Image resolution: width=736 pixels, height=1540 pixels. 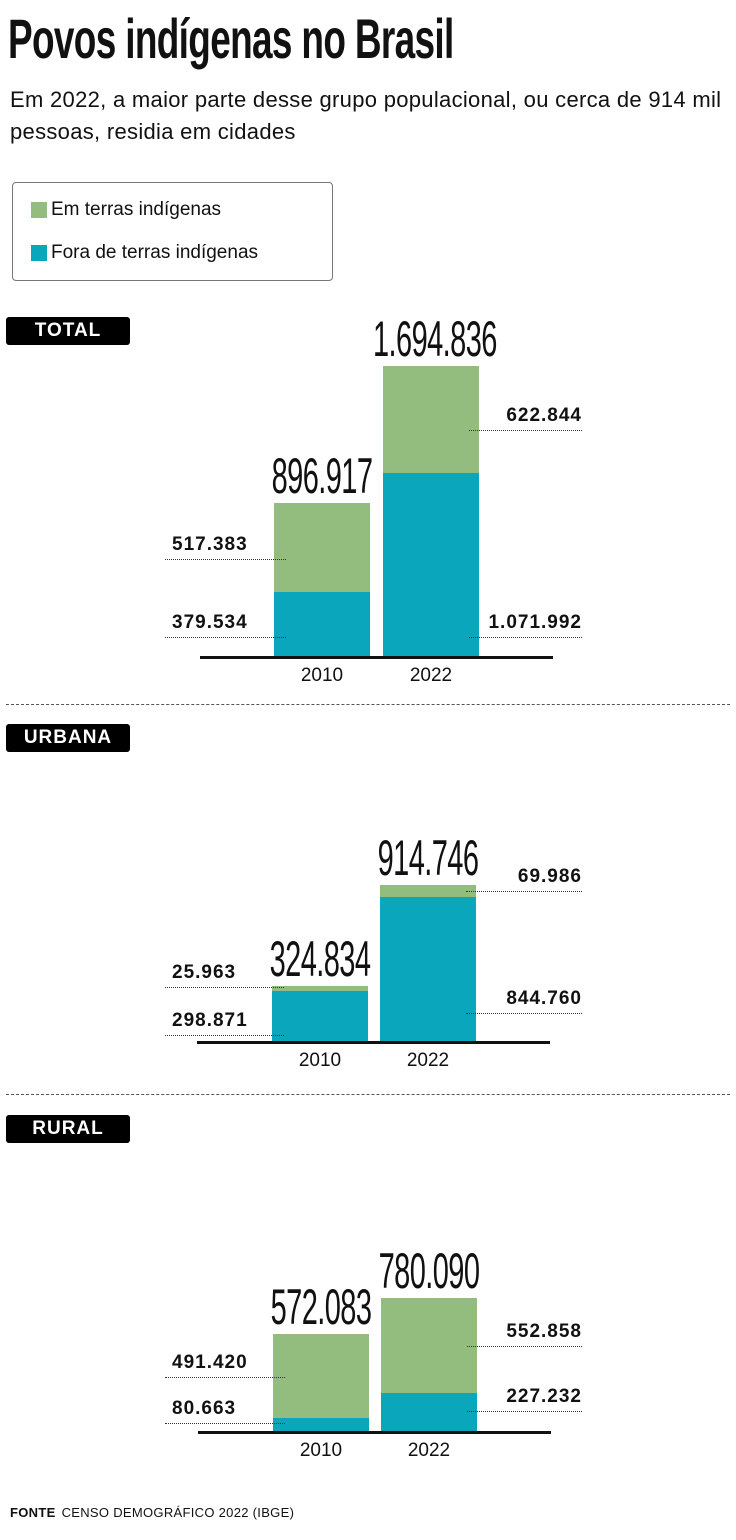 What do you see at coordinates (231, 38) in the screenshot?
I see `chart-title: Povos indígenas no Brasil` at bounding box center [231, 38].